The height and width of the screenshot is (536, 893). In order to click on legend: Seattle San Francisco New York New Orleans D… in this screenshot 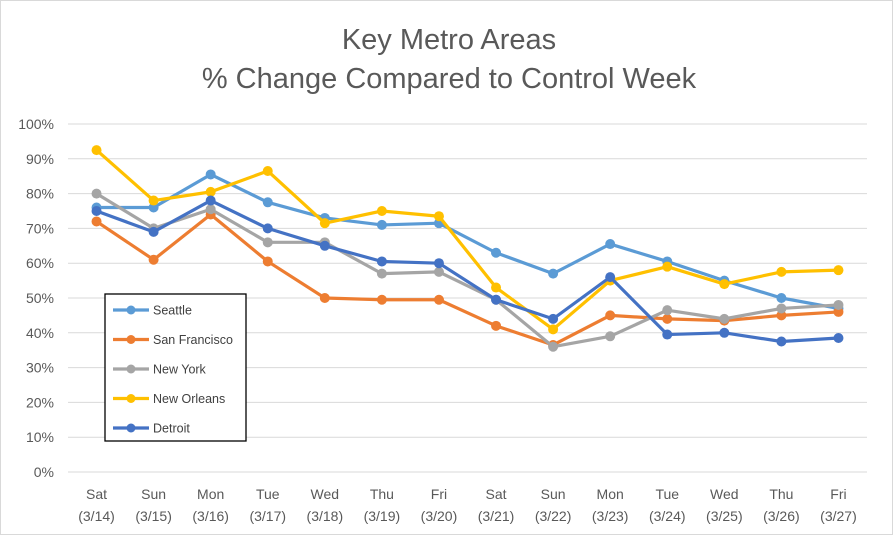, I will do `click(175, 367)`.